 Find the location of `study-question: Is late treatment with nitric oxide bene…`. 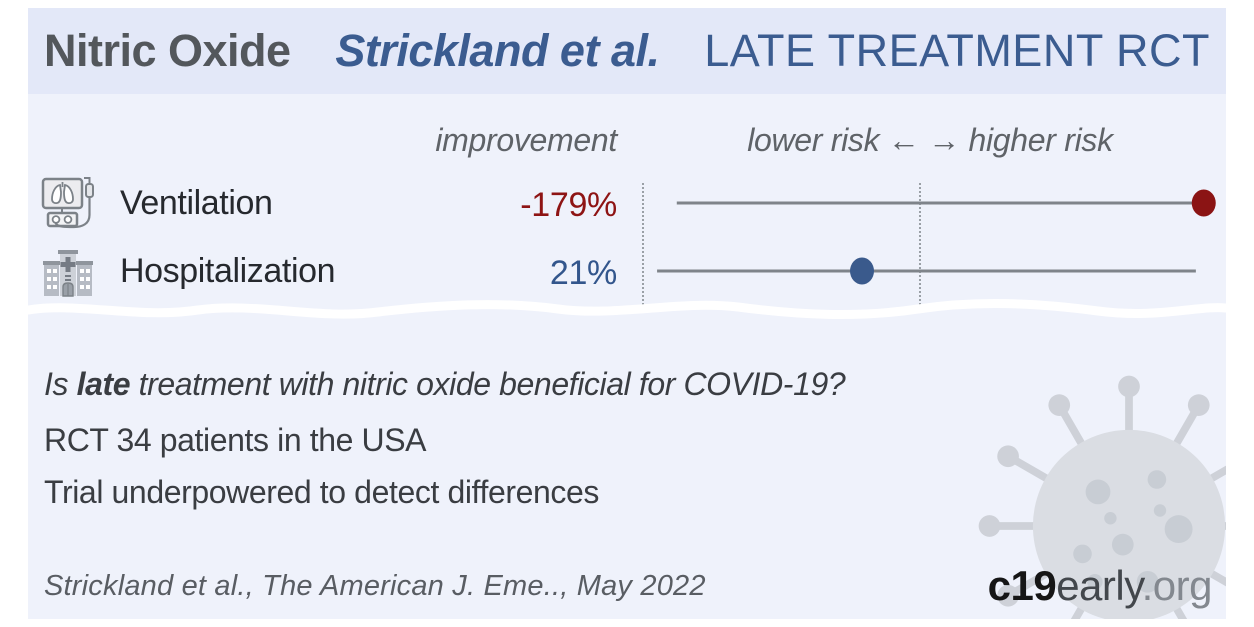

study-question: Is late treatment with nitric oxide bene… is located at coordinates (445, 384).